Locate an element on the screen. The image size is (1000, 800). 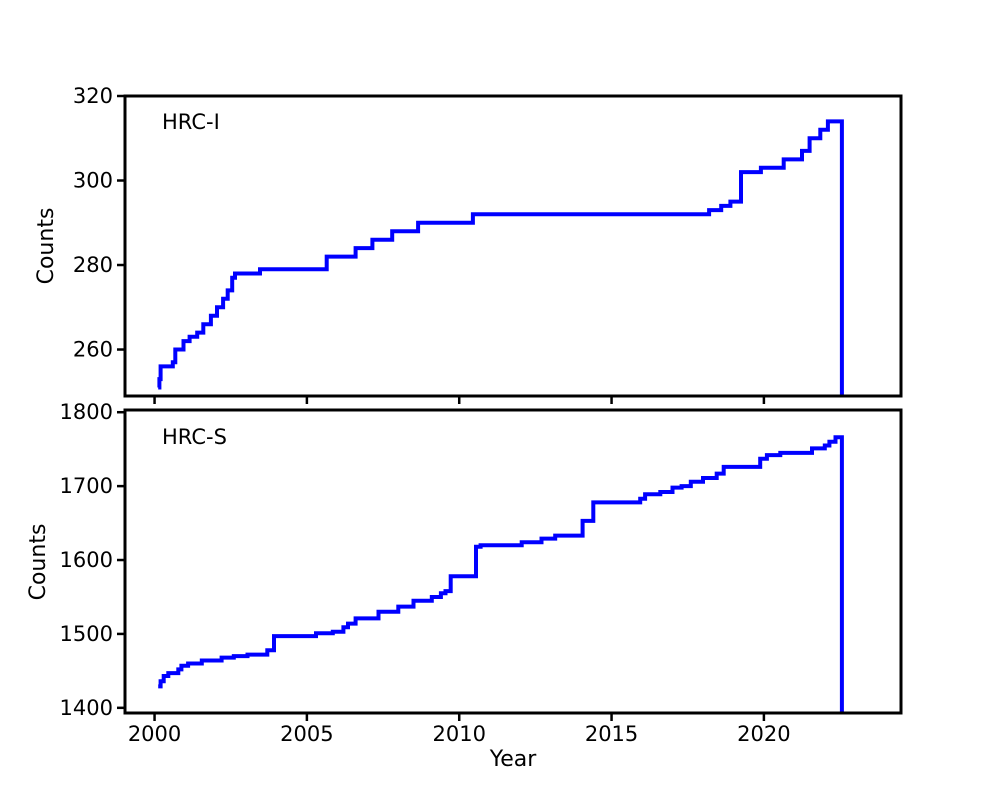
y-tick-label: 1800 is located at coordinates (86, 412).